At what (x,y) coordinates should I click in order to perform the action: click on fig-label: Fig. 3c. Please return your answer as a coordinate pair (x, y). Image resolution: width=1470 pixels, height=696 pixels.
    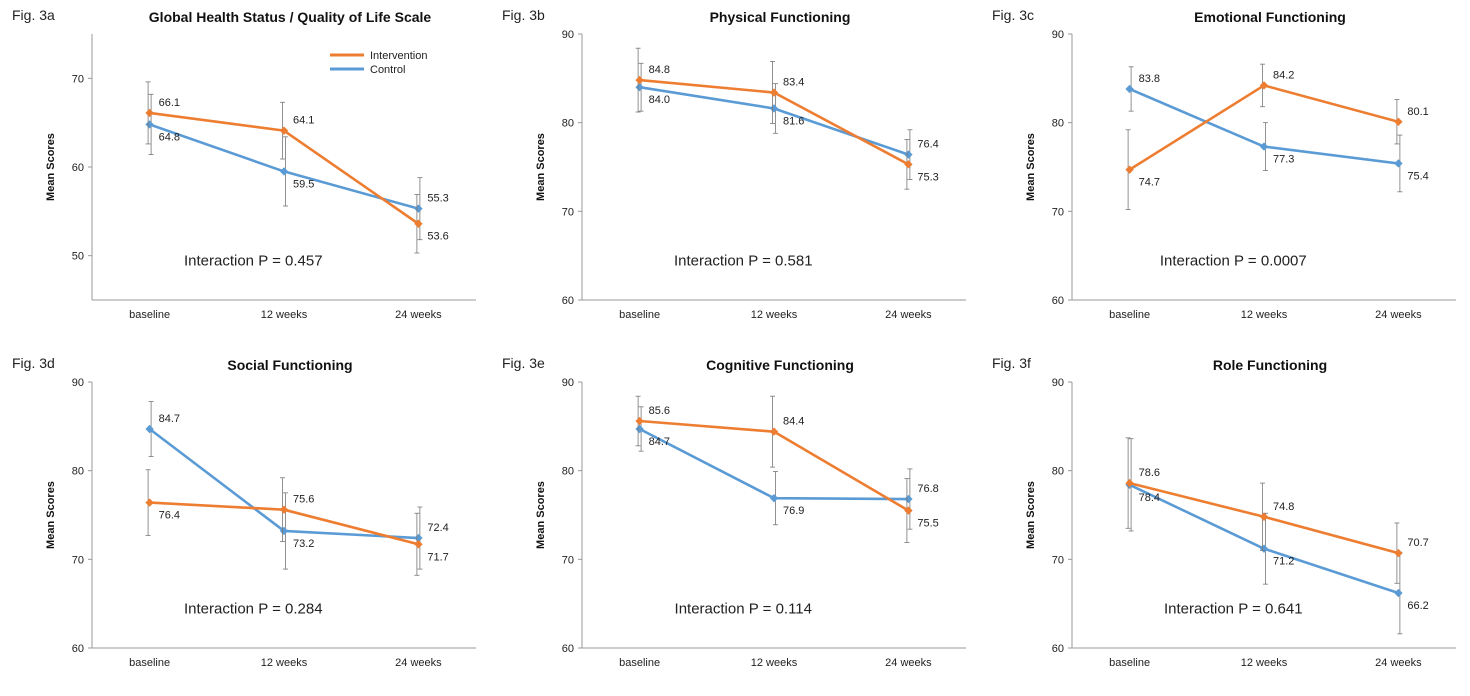
    Looking at the image, I should click on (1013, 15).